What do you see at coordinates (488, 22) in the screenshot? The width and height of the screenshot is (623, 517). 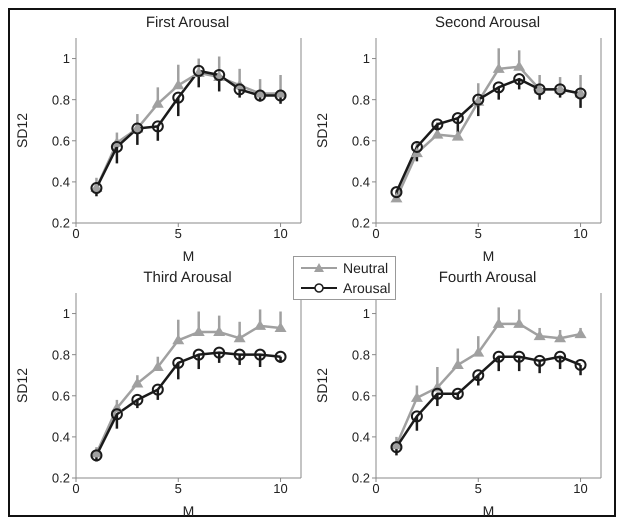 I see `chart-title: Second Arousal` at bounding box center [488, 22].